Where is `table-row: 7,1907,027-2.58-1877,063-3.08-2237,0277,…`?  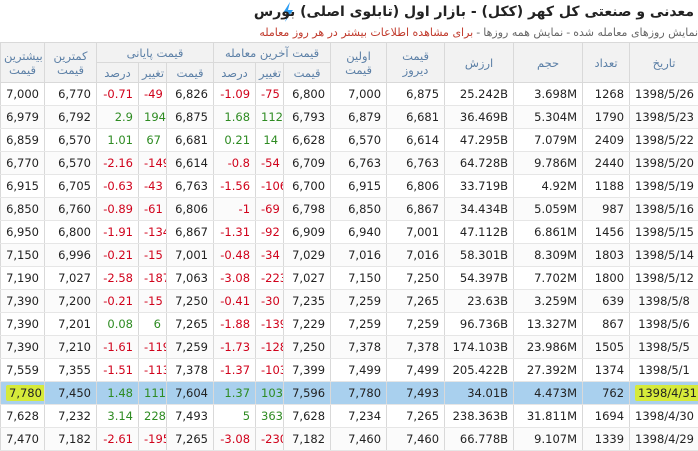
table-row: 7,1907,027-2.58-1877,063-3.08-2237,0277,… is located at coordinates (349, 278).